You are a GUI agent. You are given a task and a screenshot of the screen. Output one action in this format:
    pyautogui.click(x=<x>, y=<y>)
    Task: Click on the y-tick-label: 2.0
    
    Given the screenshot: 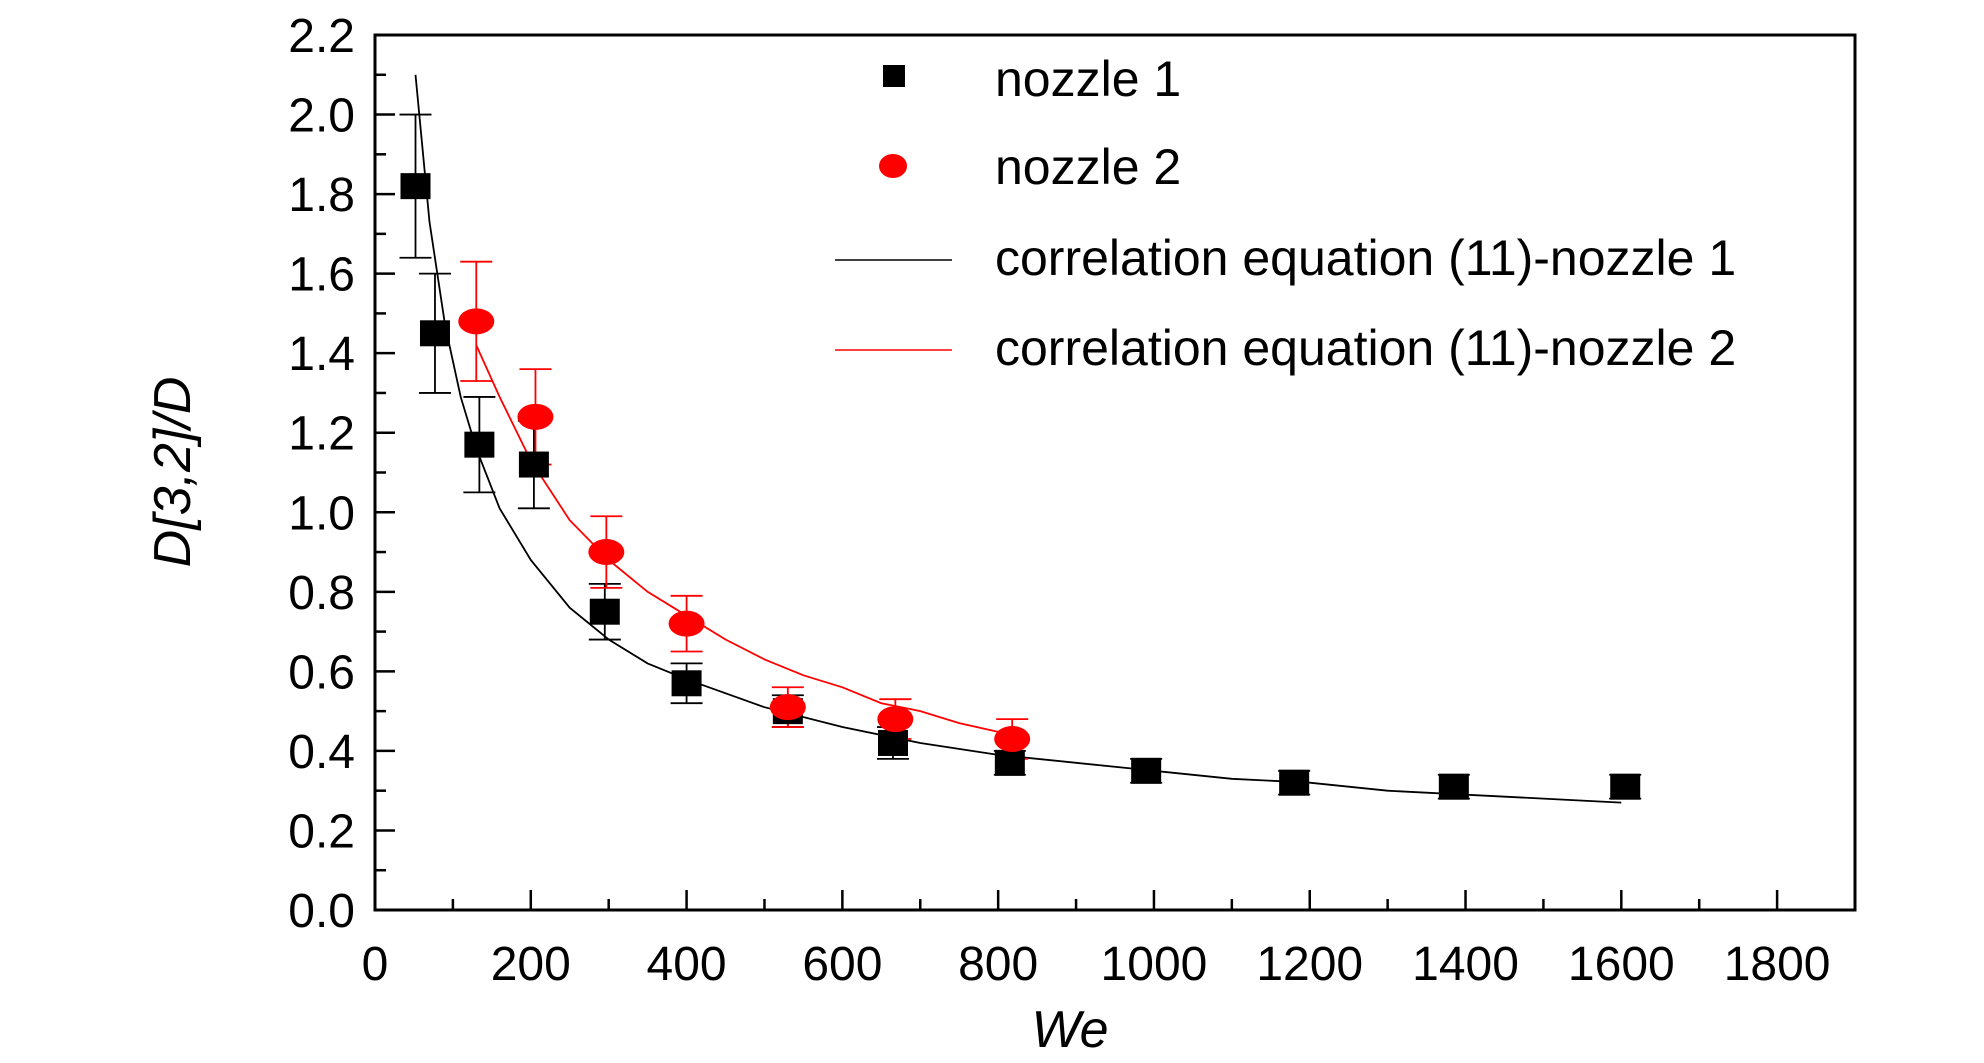 What is the action you would take?
    pyautogui.click(x=321, y=116)
    